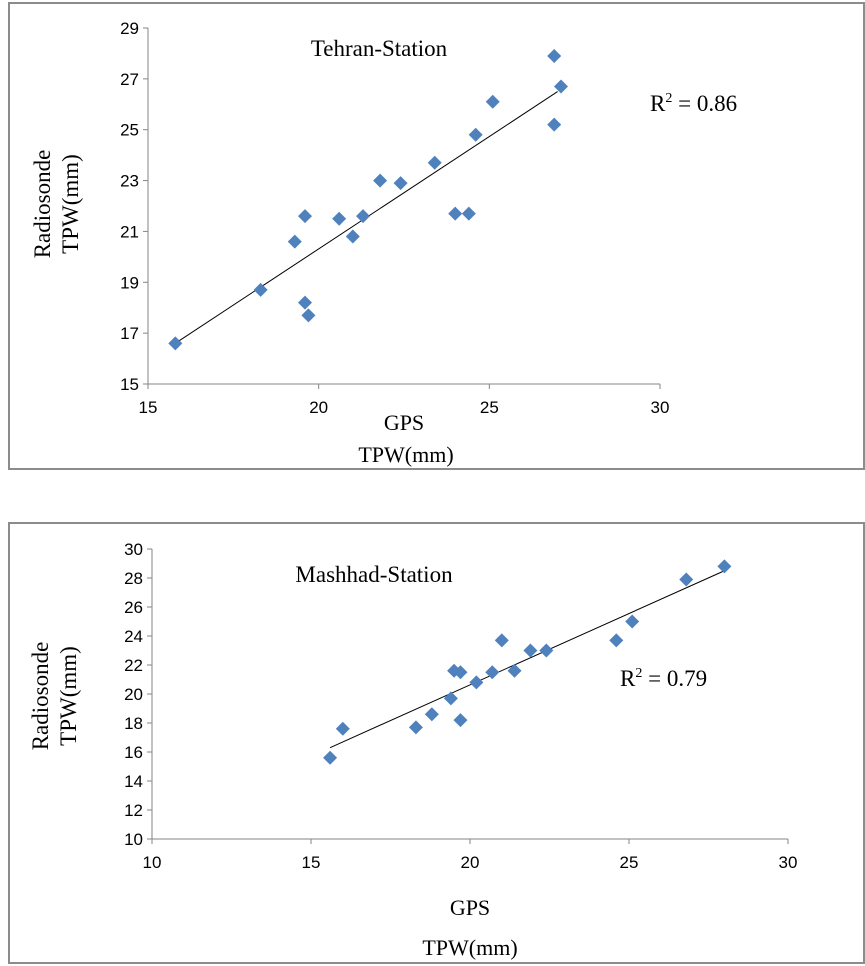 The height and width of the screenshot is (966, 865). I want to click on tehran-y-axis-label-line2: TPW(mm), so click(70, 204).